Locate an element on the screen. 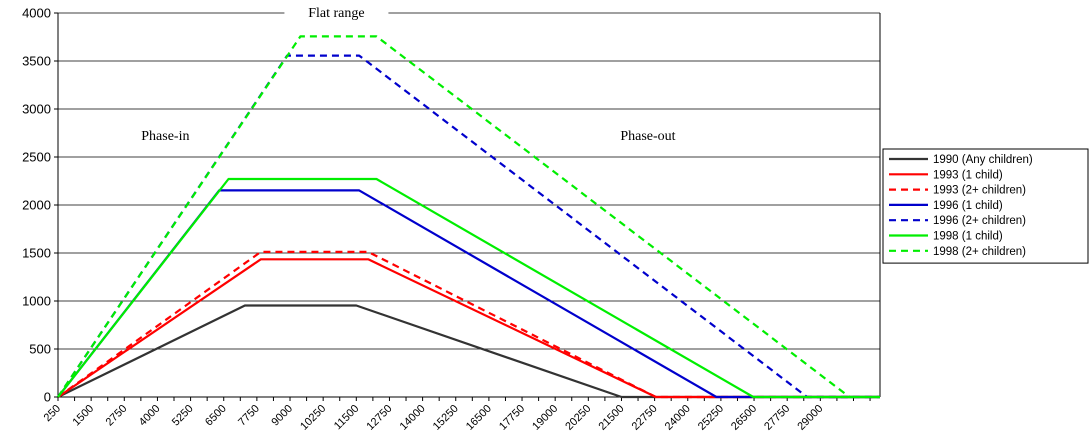 This screenshot has width=1091, height=441. y-tick-label: 3500 is located at coordinates (36, 61).